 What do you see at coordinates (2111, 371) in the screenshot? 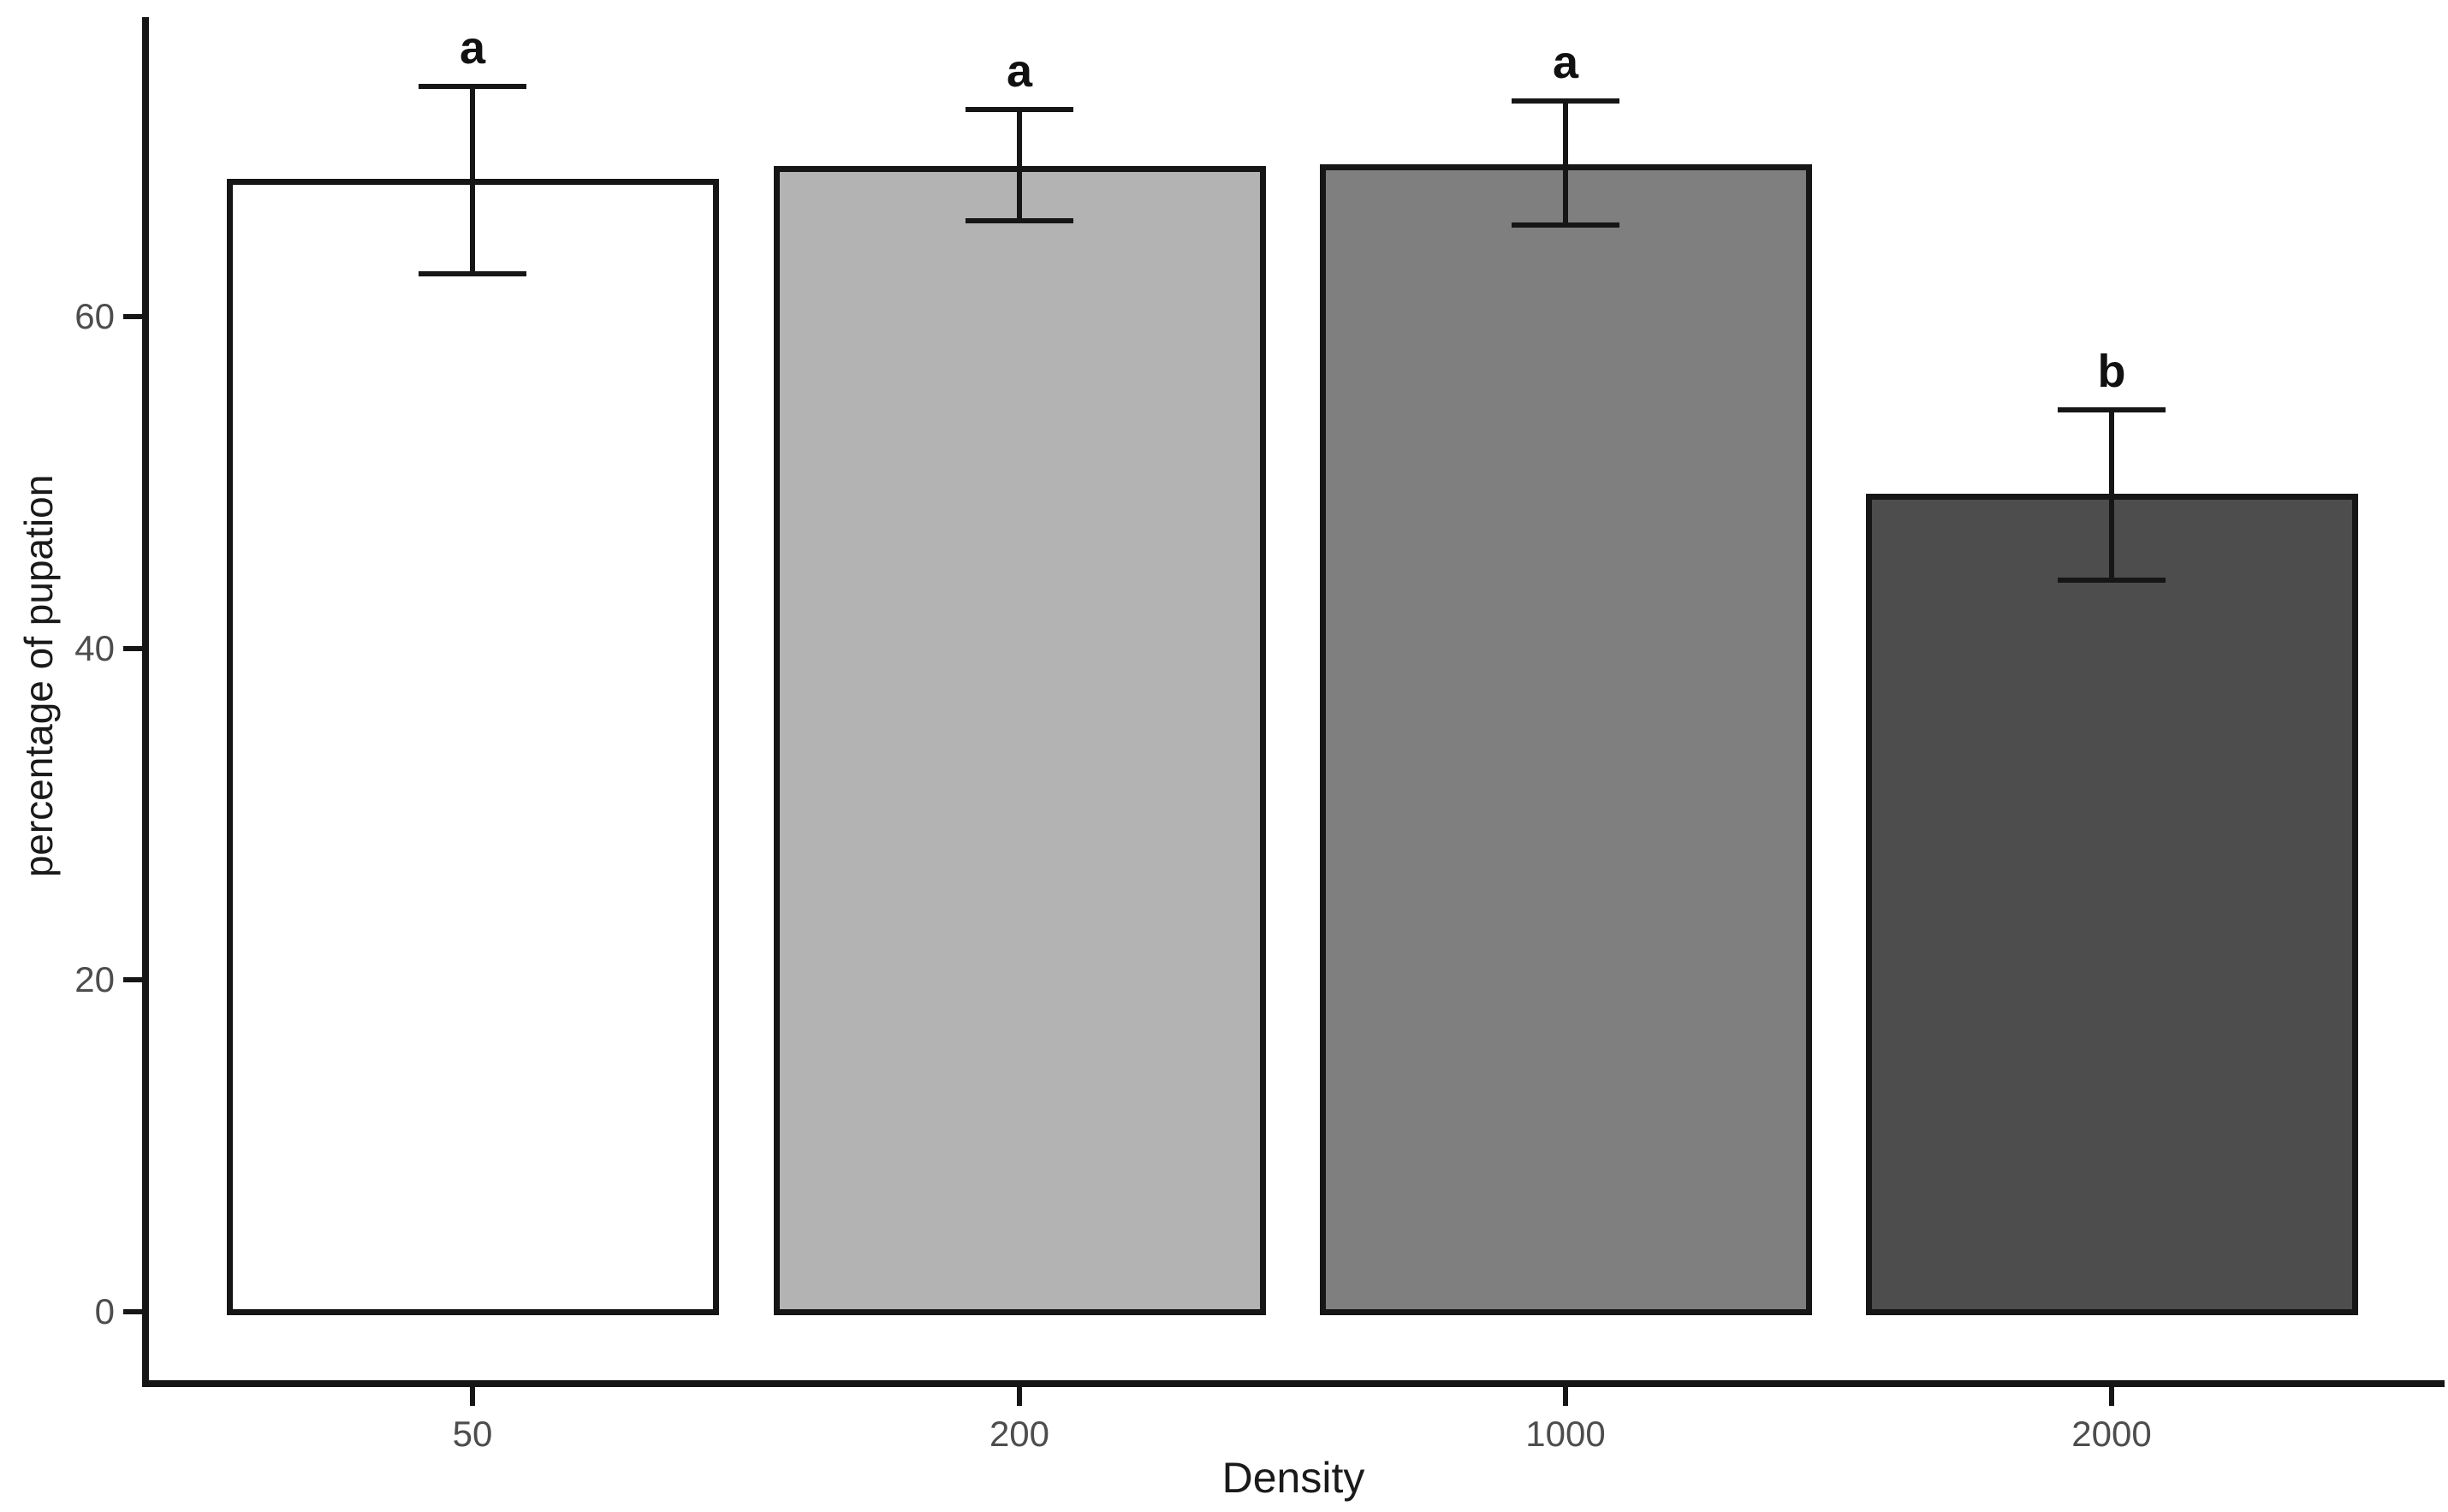
I see `significance-letter: b` at bounding box center [2111, 371].